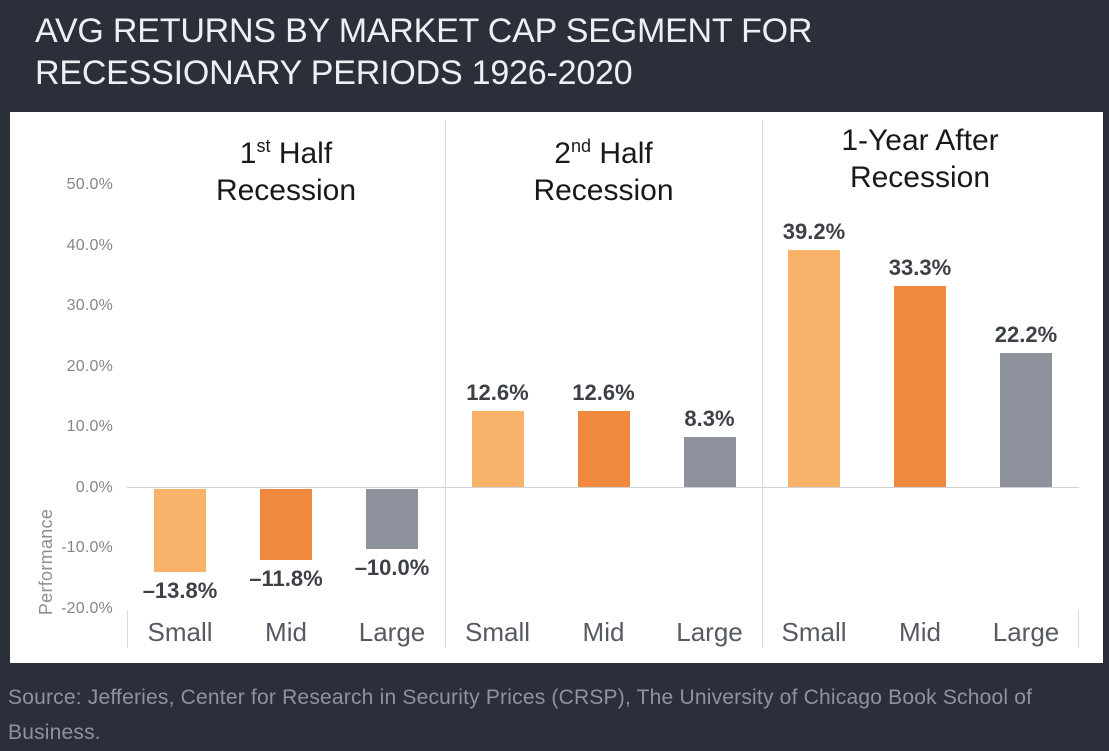  I want to click on bar-small-panel3, so click(814, 369).